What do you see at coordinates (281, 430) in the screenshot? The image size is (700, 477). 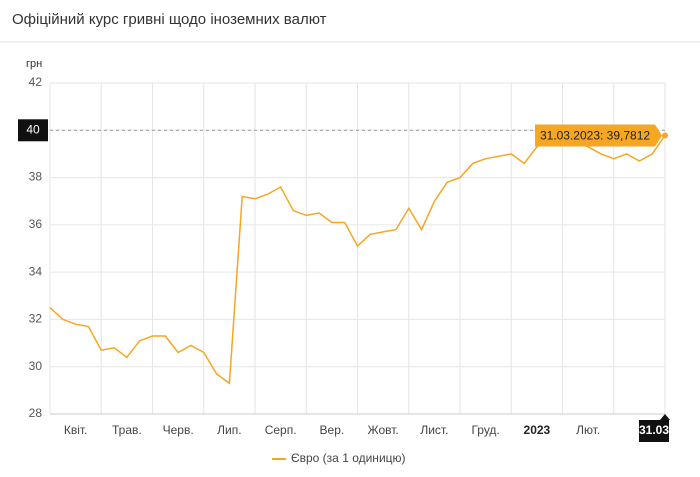 I see `x-tick-label: Серп.` at bounding box center [281, 430].